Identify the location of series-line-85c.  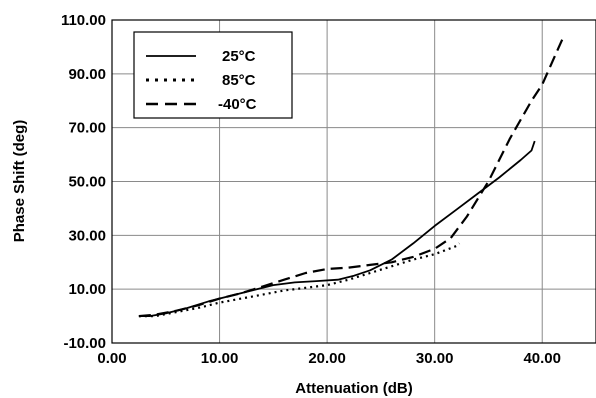
(299, 280).